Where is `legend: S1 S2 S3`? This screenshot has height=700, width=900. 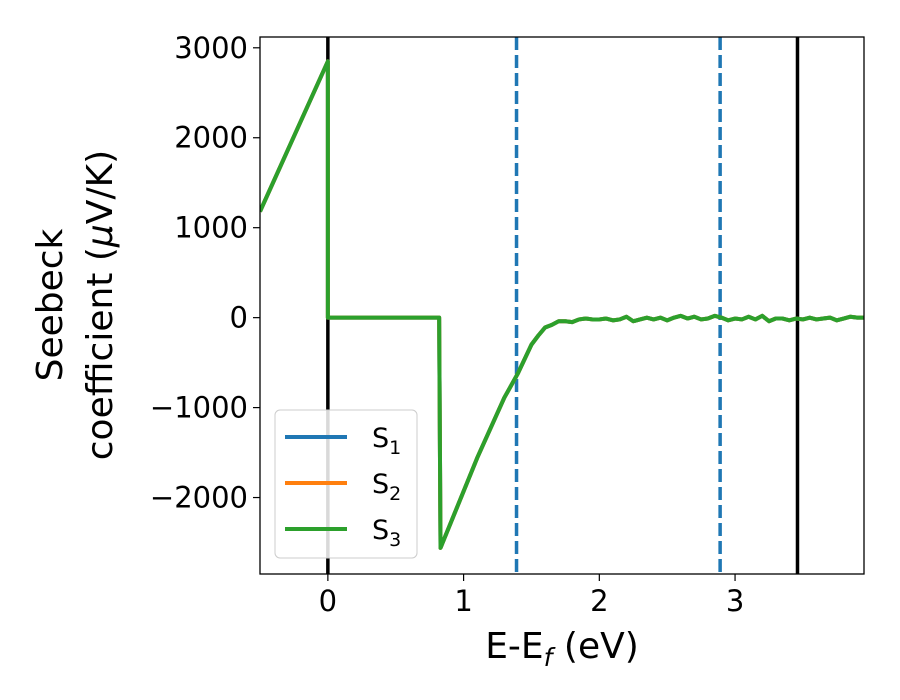 legend: S1 S2 S3 is located at coordinates (346, 484).